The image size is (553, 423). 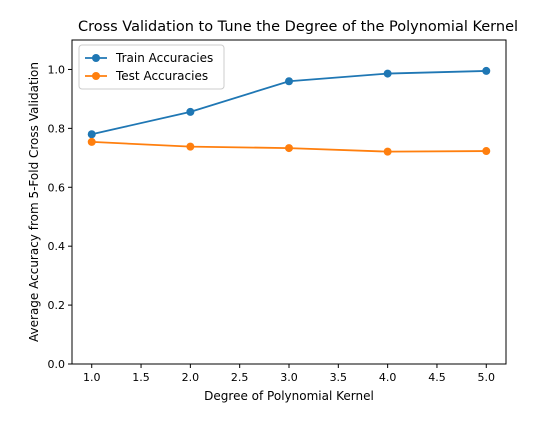 What do you see at coordinates (57, 187) in the screenshot?
I see `y-tick-label: 0.6` at bounding box center [57, 187].